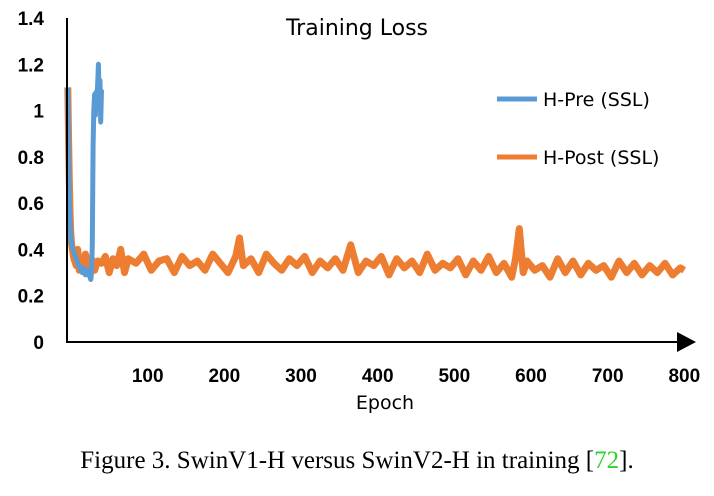 The width and height of the screenshot is (714, 496). Describe the element at coordinates (378, 376) in the screenshot. I see `x-tick-label: 400` at that location.